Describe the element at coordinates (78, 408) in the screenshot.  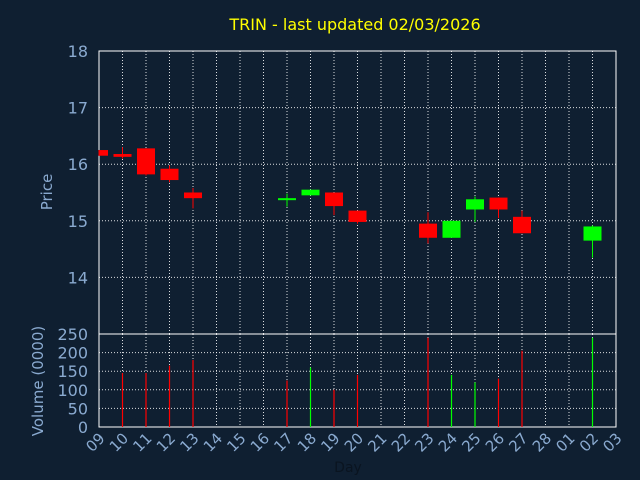
I see `volume-y-tick-label: 50` at that location.